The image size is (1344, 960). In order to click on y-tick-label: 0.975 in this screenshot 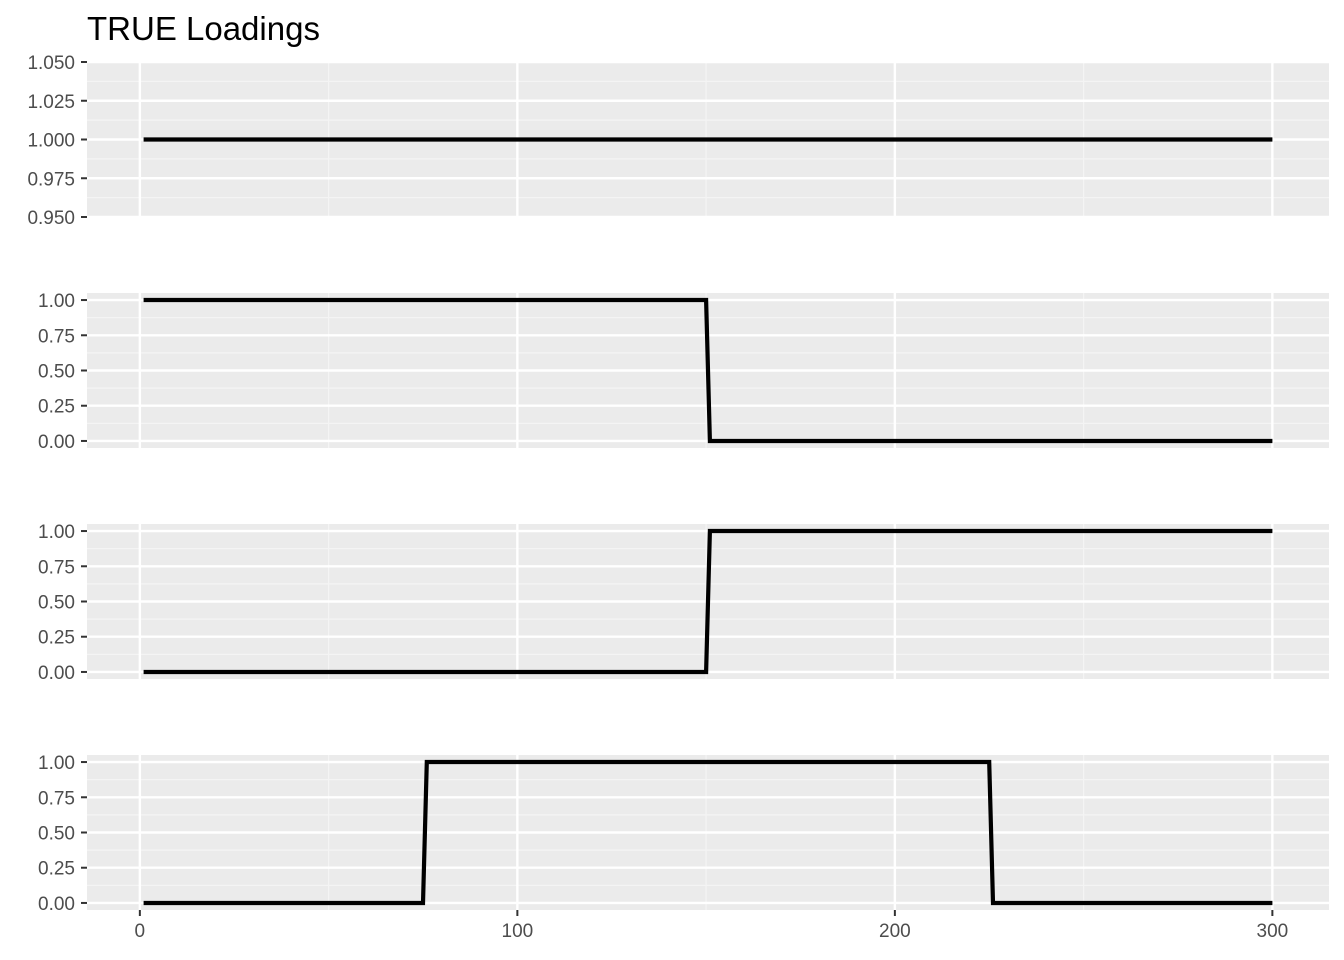, I will do `click(51, 179)`.